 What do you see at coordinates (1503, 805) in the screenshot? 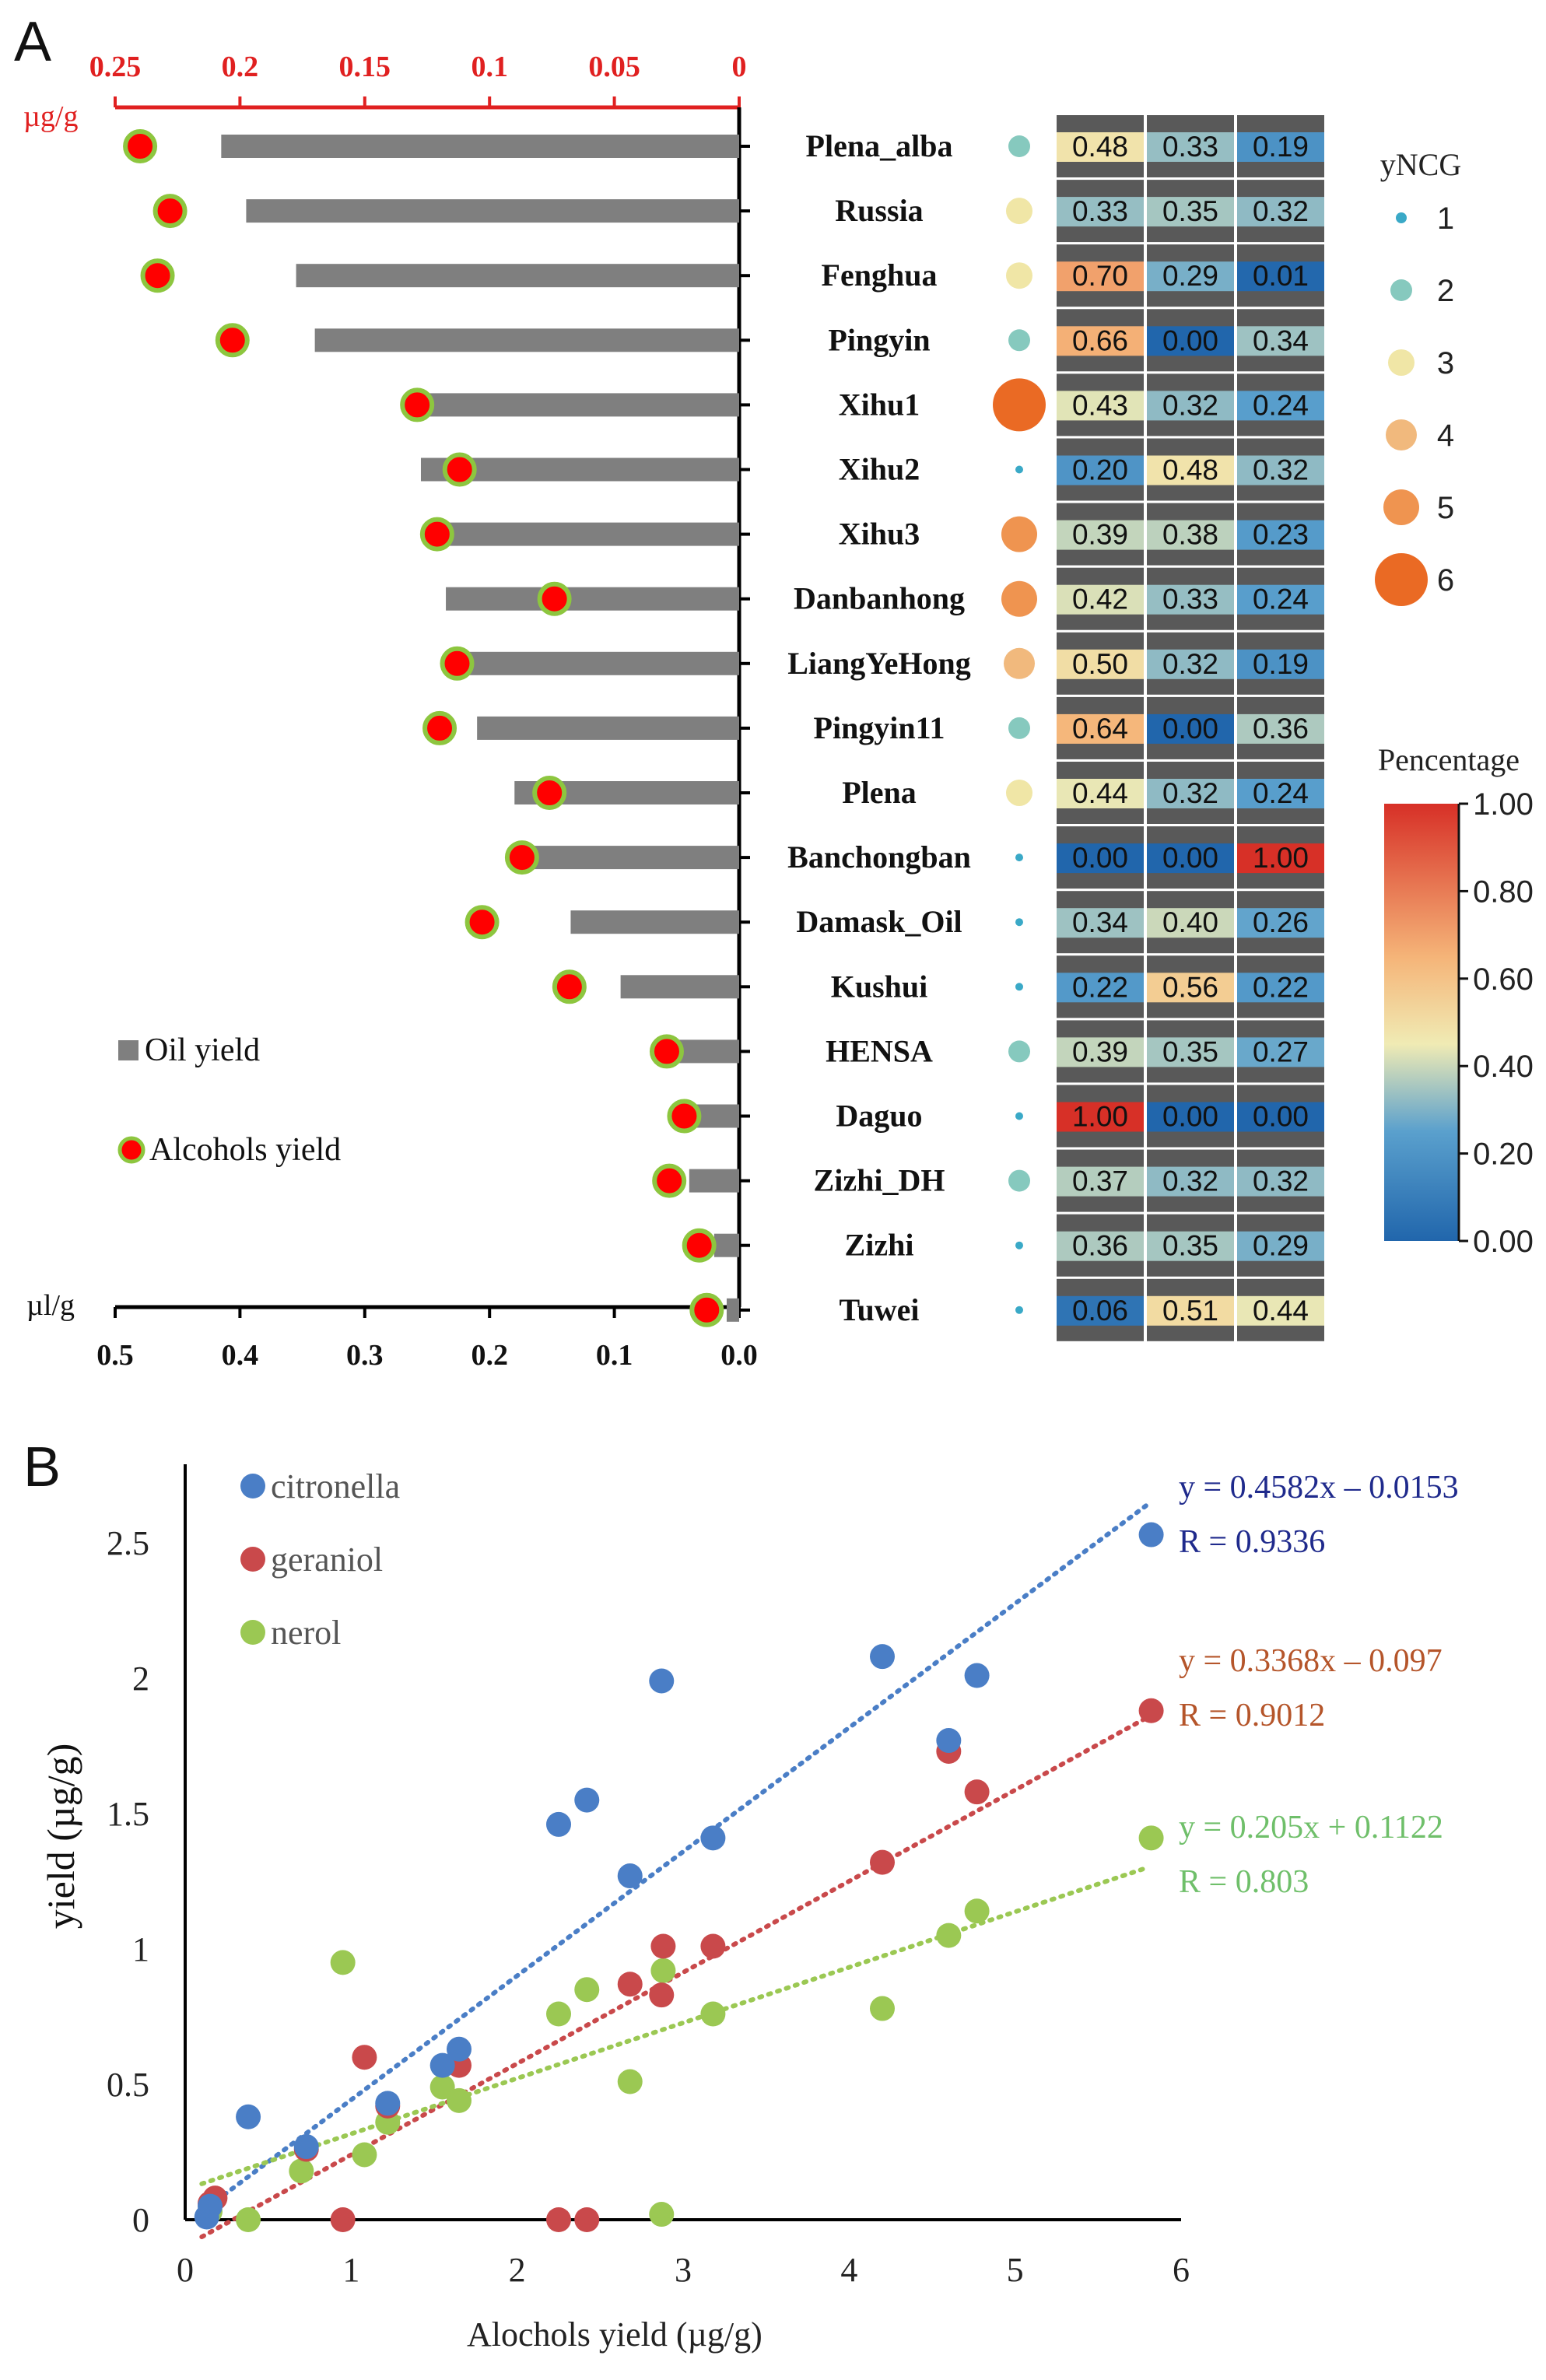
I see `colorbar-tick-label: 1.00` at bounding box center [1503, 805].